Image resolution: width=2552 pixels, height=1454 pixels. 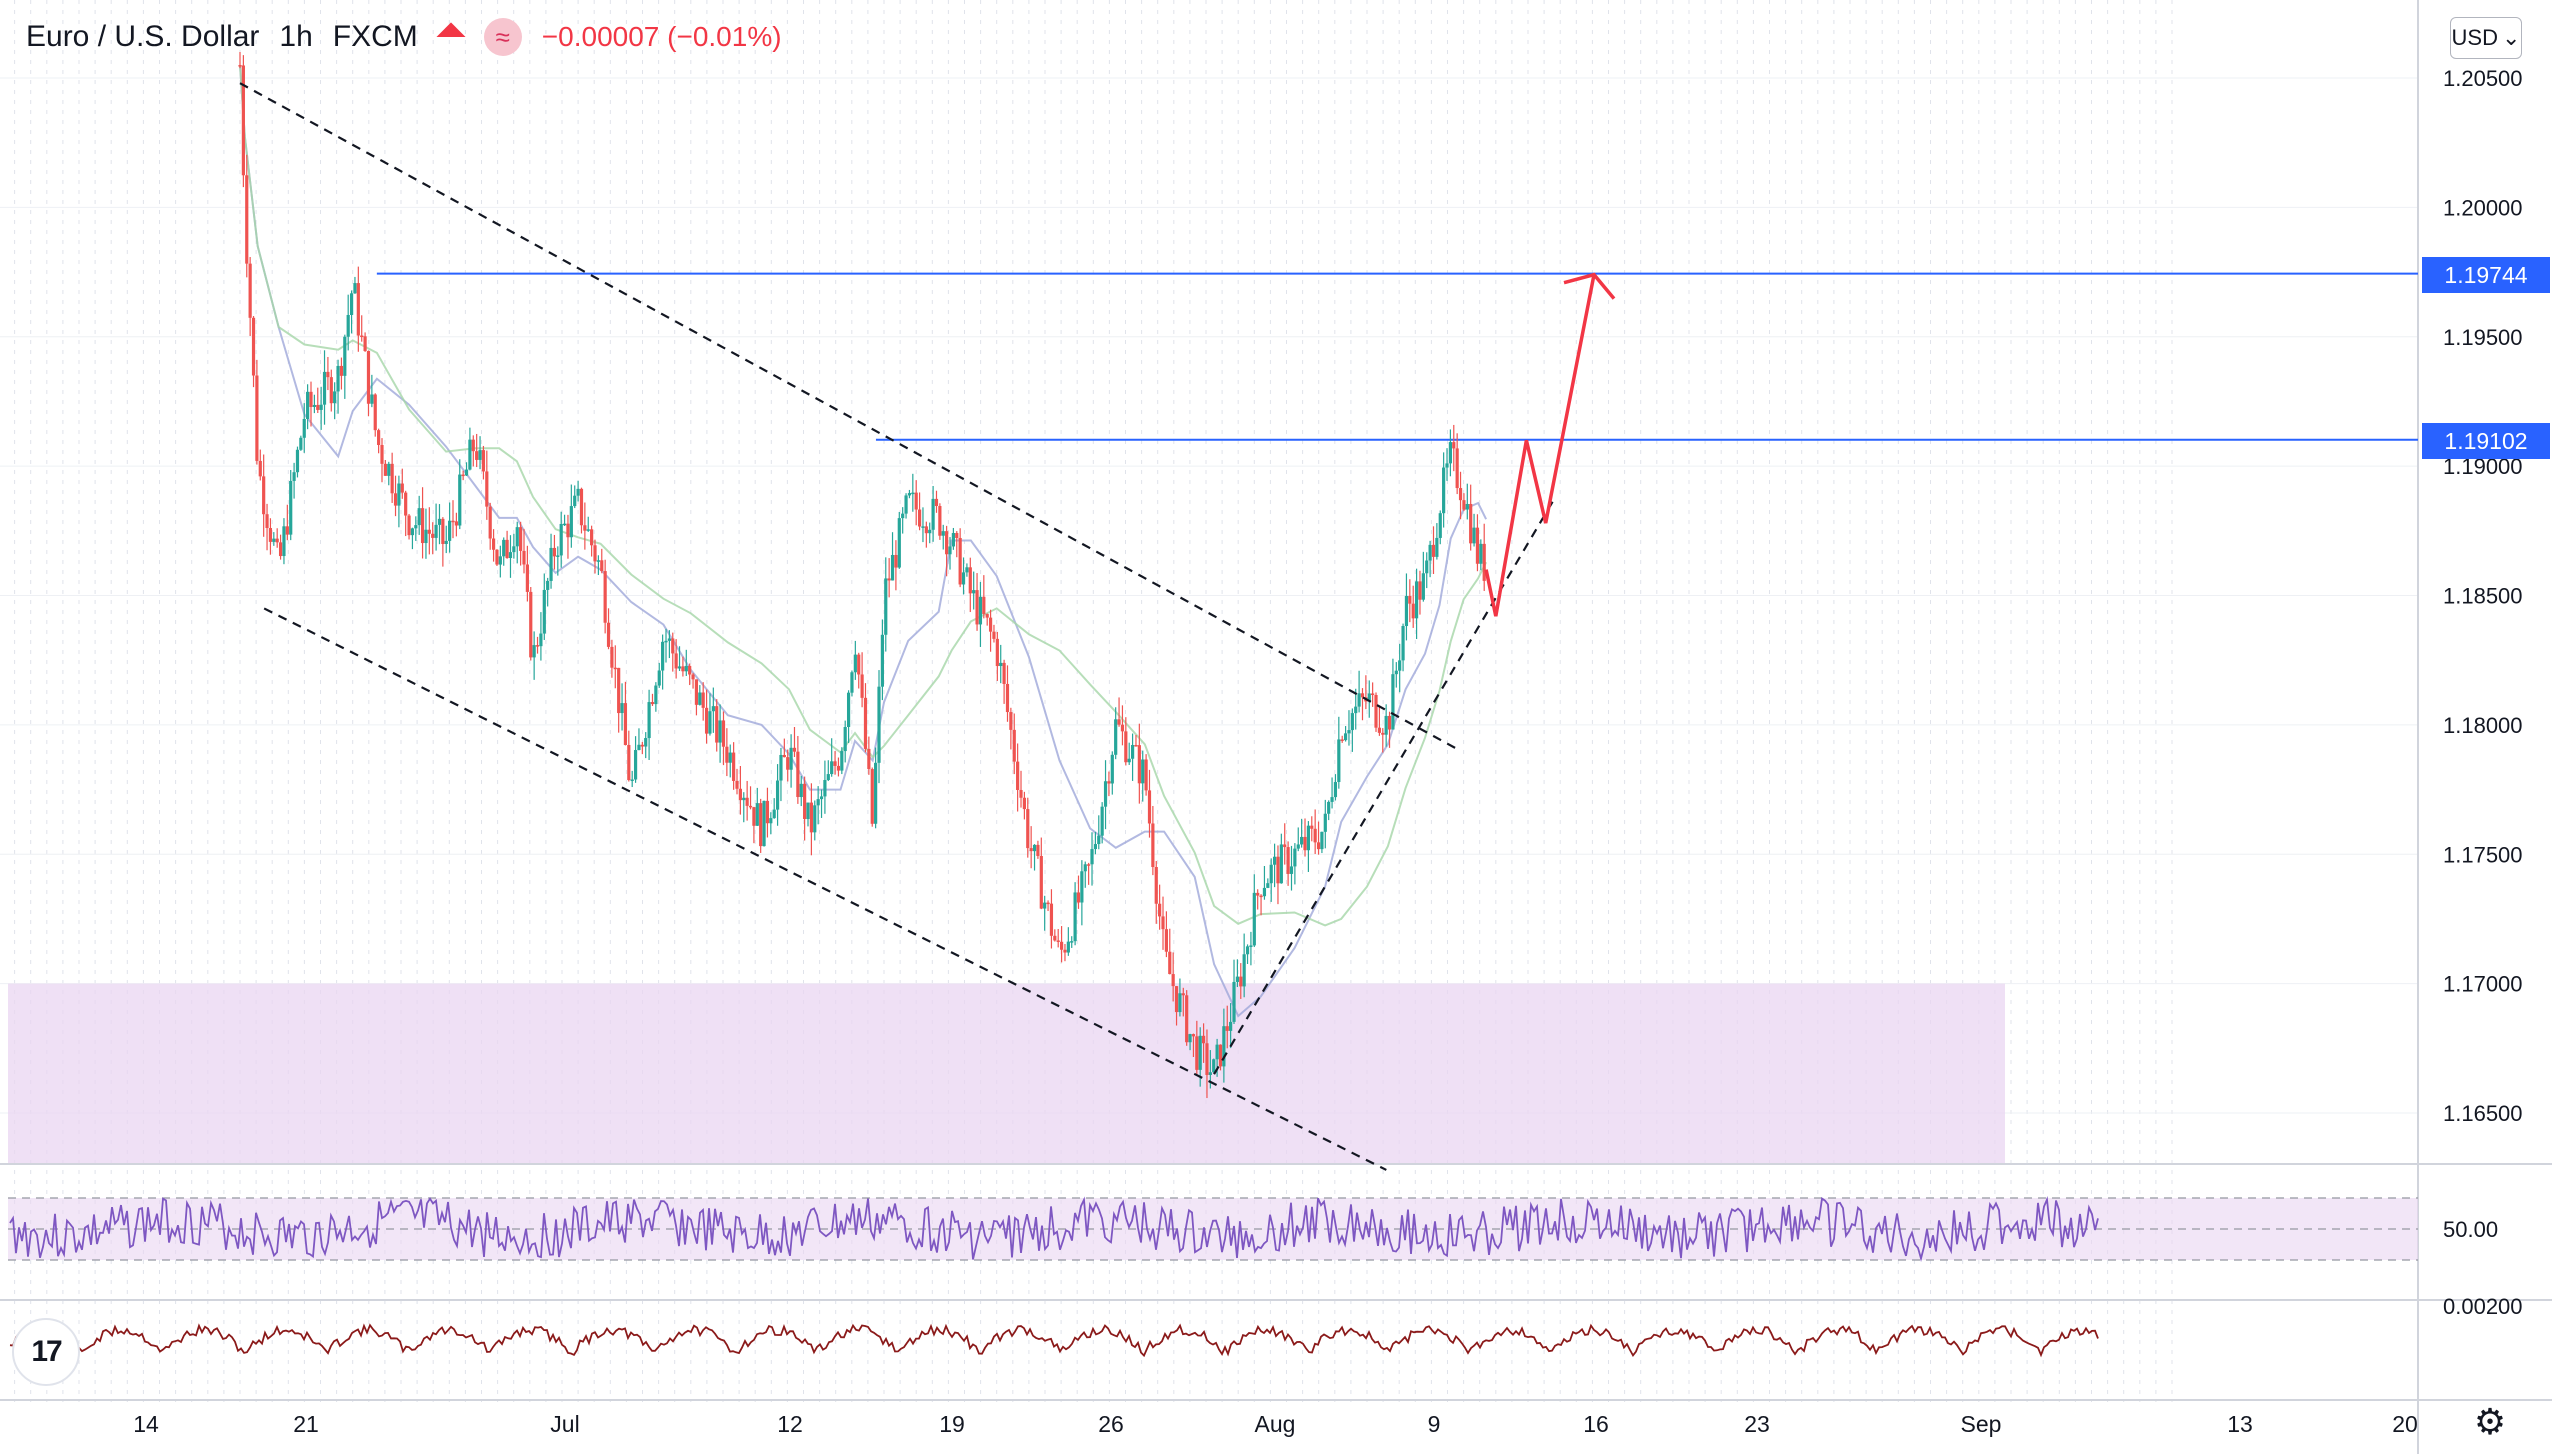 What do you see at coordinates (2486, 38) in the screenshot?
I see `currency-button: USD ⌄` at bounding box center [2486, 38].